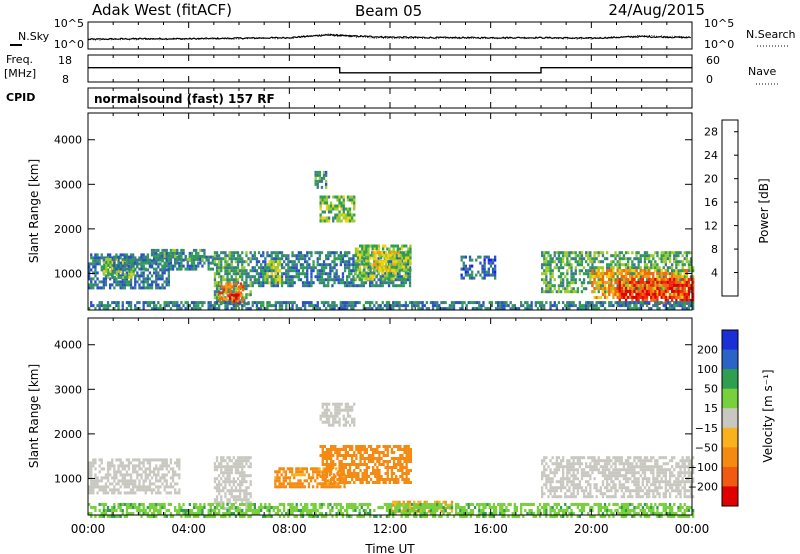 The width and height of the screenshot is (800, 554). Describe the element at coordinates (714, 273) in the screenshot. I see `colorbar-tick-label: 4` at that location.